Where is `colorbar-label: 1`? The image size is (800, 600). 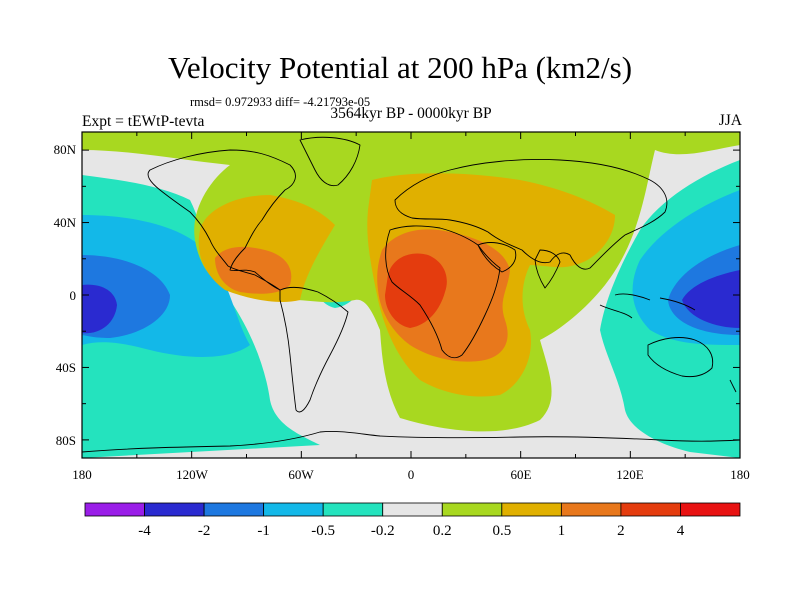
colorbar-label: 1 is located at coordinates (562, 531).